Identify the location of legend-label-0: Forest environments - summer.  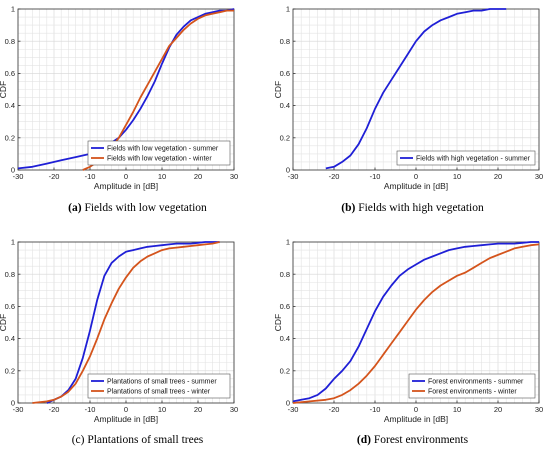
(476, 382).